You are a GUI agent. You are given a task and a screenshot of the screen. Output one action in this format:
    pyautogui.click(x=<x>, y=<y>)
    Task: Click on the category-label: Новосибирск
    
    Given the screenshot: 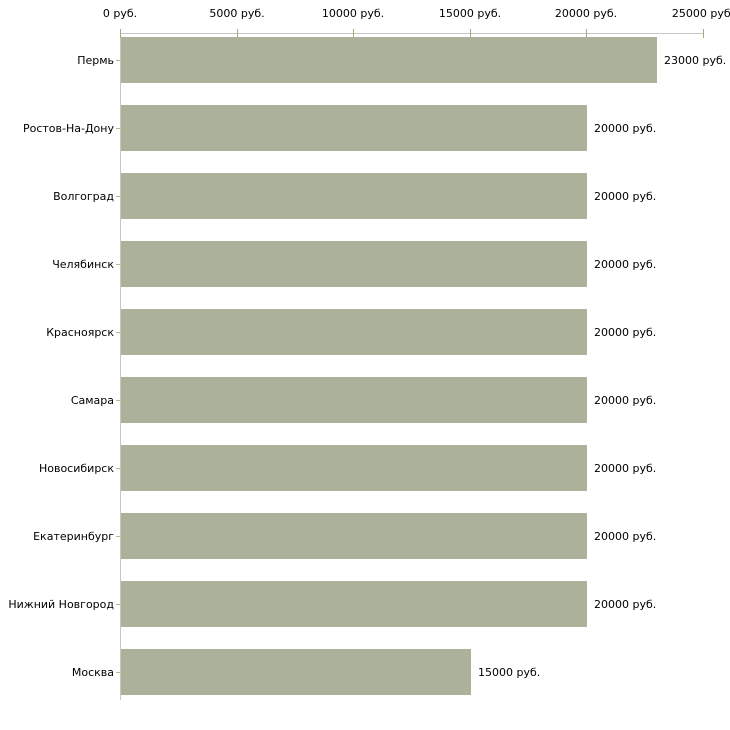 What is the action you would take?
    pyautogui.click(x=76, y=468)
    